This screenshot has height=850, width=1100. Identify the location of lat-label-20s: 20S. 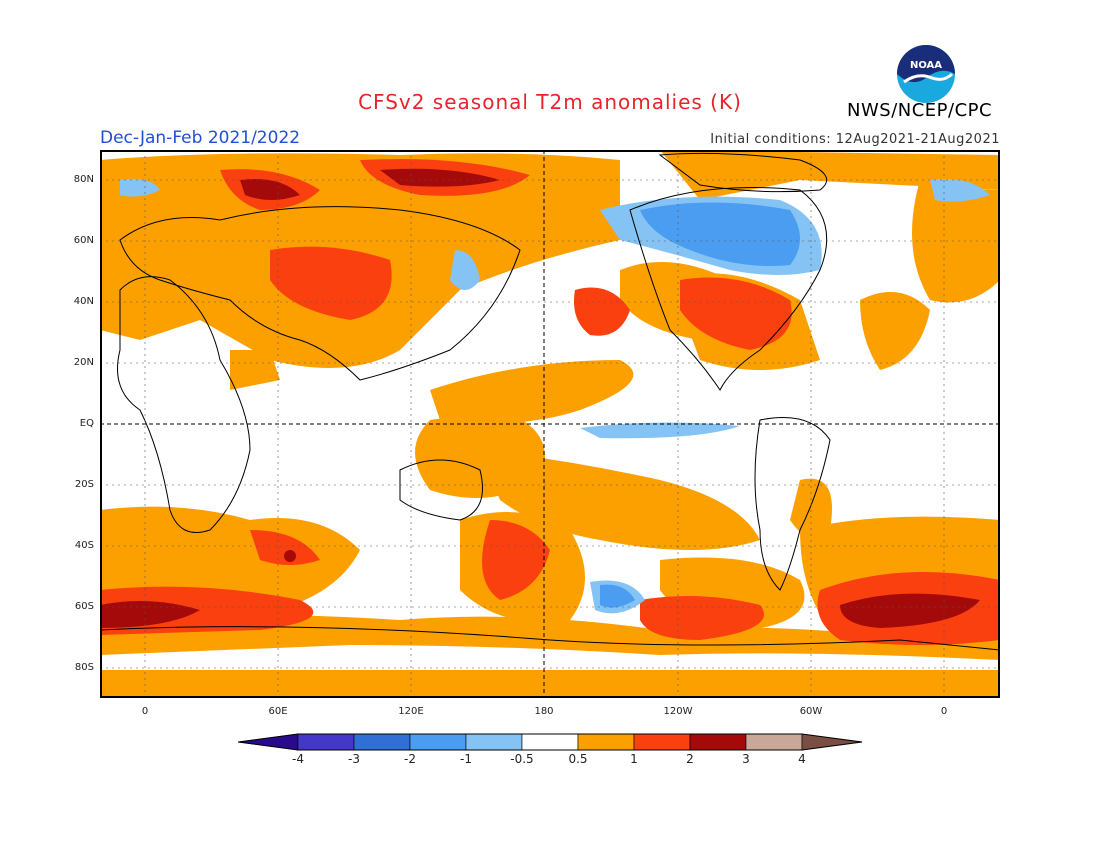
(84, 484).